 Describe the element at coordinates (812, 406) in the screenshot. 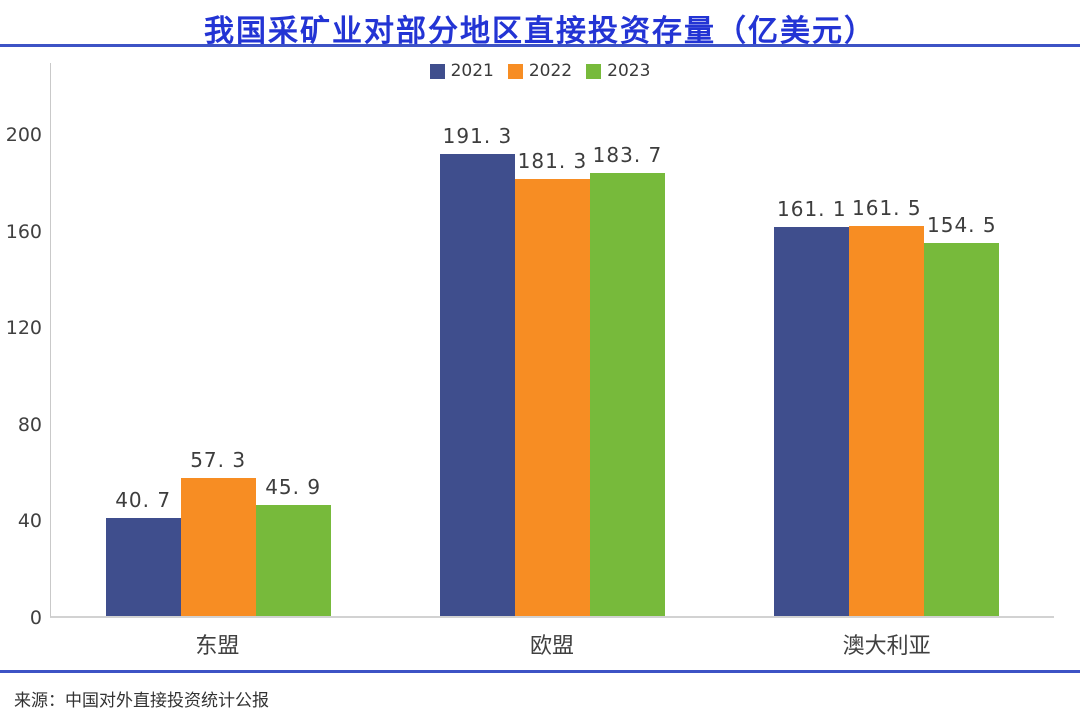

I see `bar-2021-澳大利亚: 161. 1` at that location.